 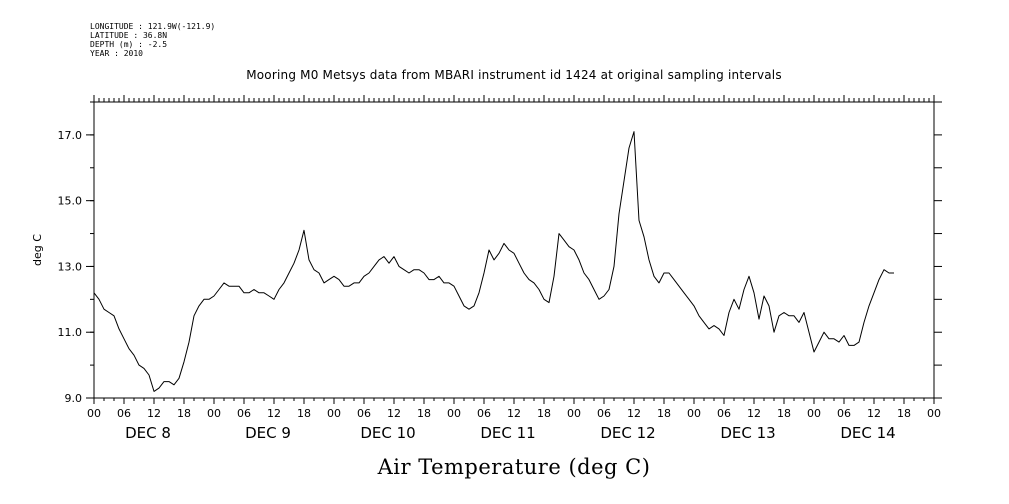 What do you see at coordinates (70, 332) in the screenshot?
I see `y-tick-label: 11.0` at bounding box center [70, 332].